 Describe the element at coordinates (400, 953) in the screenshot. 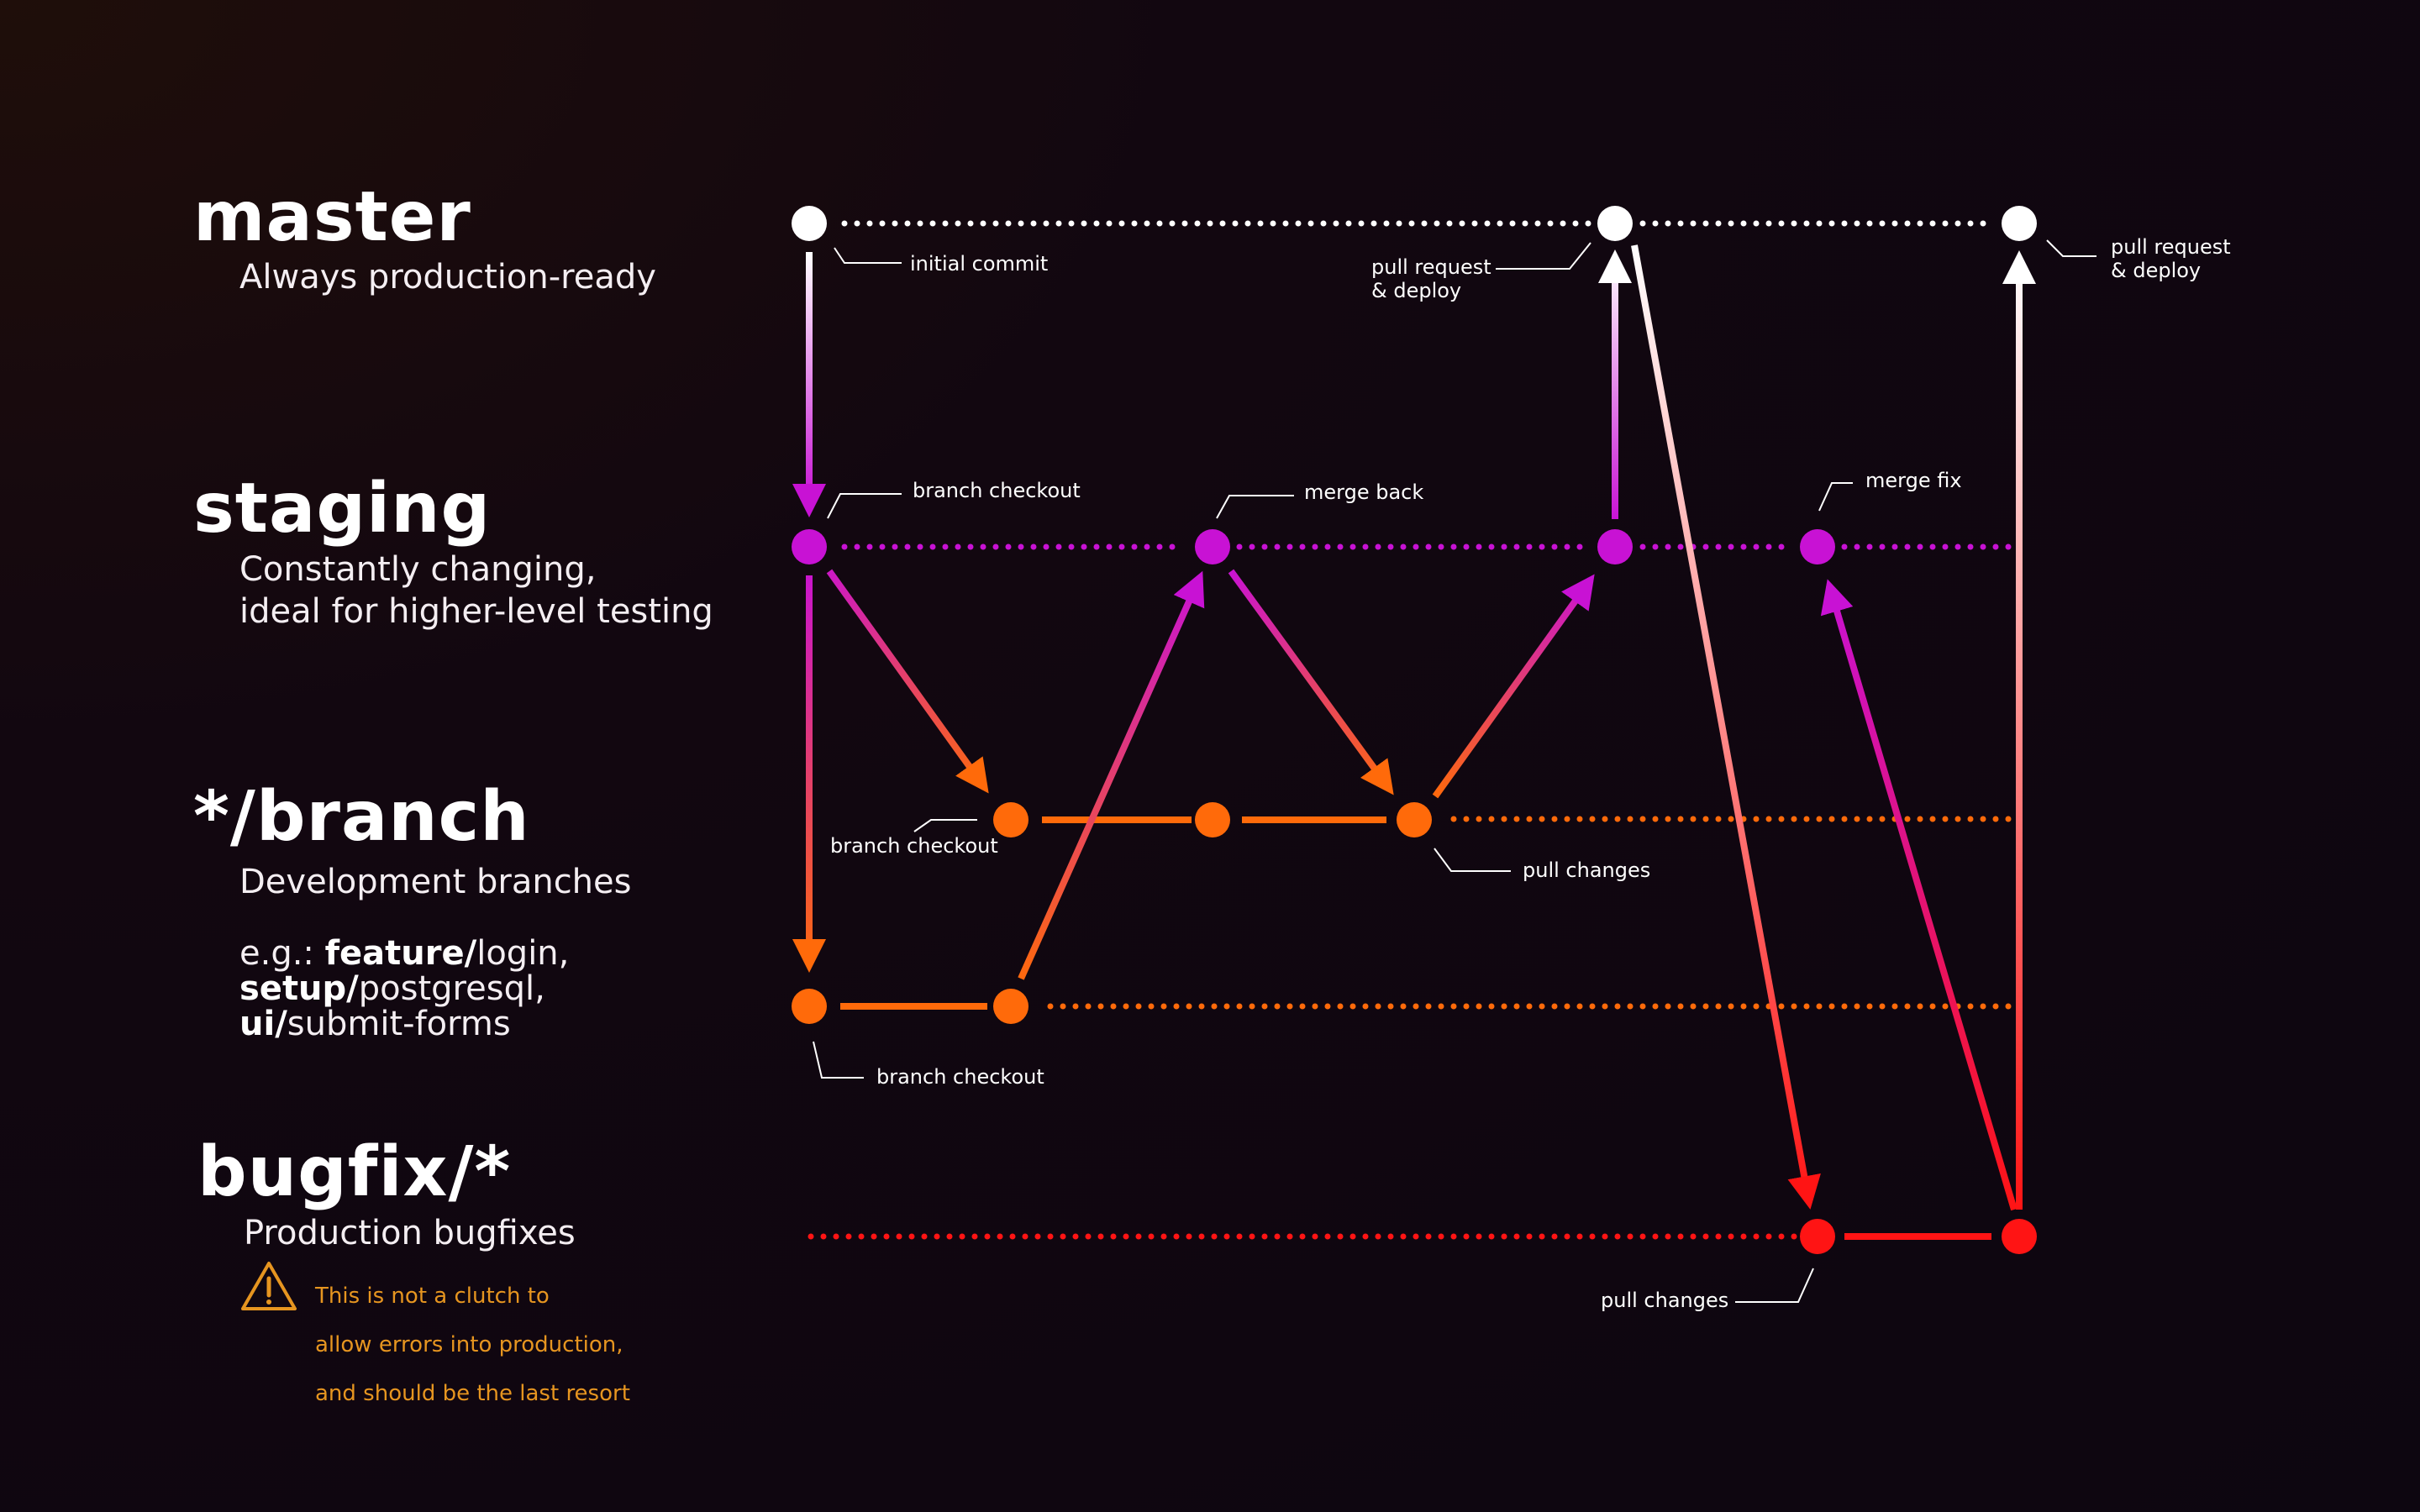

I see `example-feature-prefix: feature/` at that location.